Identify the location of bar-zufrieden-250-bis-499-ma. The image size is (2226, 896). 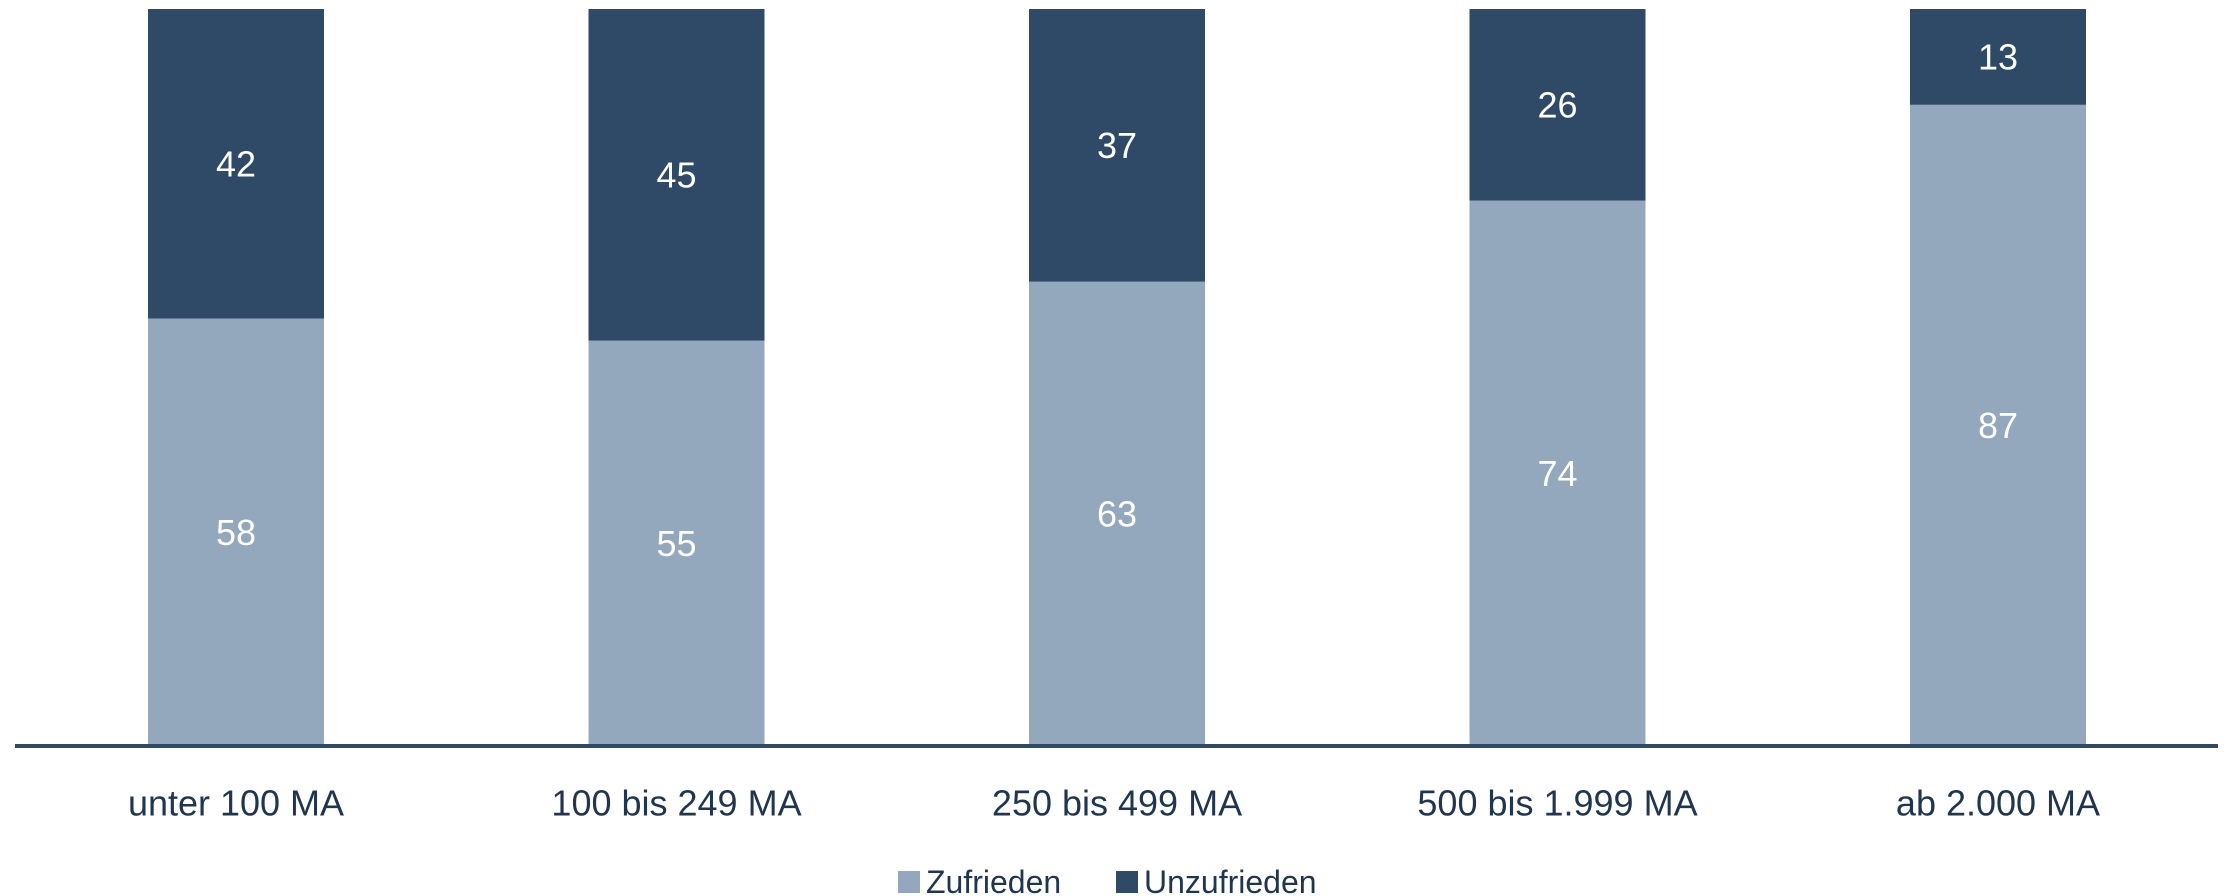
(1117, 513).